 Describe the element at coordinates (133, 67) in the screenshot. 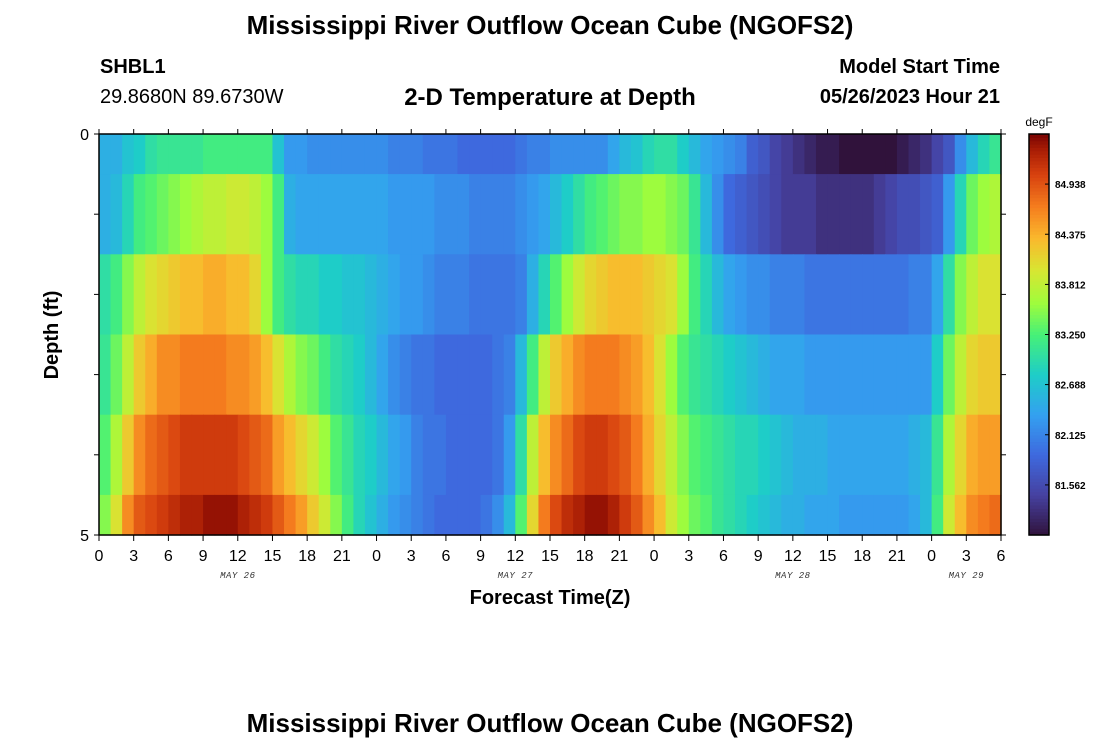

I see `station-id: SHBL1` at that location.